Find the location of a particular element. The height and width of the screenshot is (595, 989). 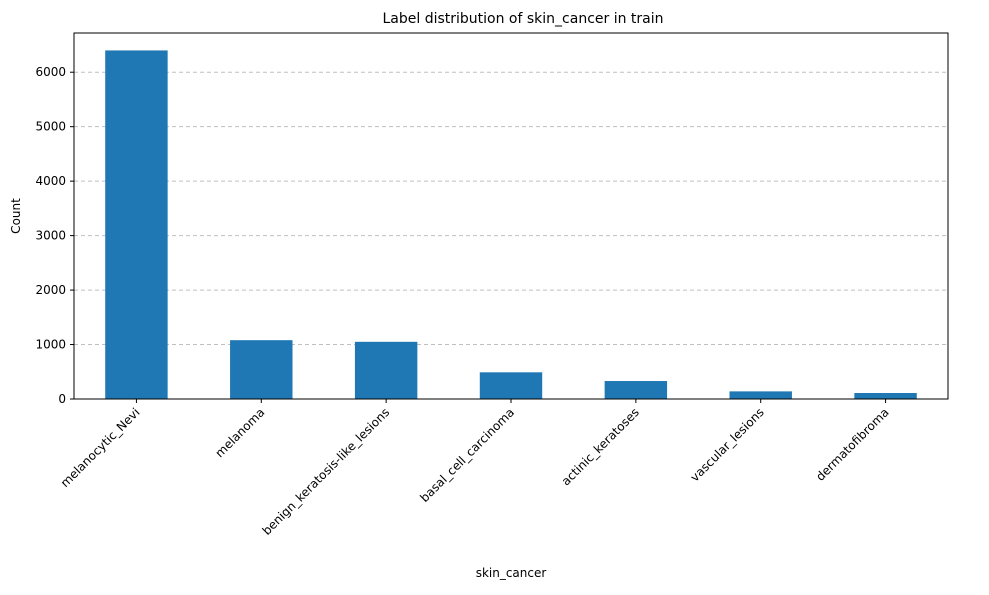

y-tick-label: 5000 is located at coordinates (50, 127).